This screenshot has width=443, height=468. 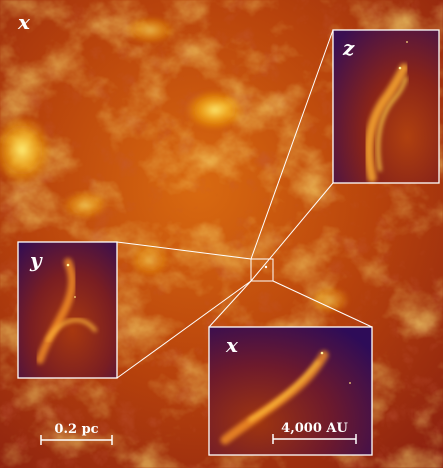 What do you see at coordinates (266, 267) in the screenshot?
I see `protostar-marker` at bounding box center [266, 267].